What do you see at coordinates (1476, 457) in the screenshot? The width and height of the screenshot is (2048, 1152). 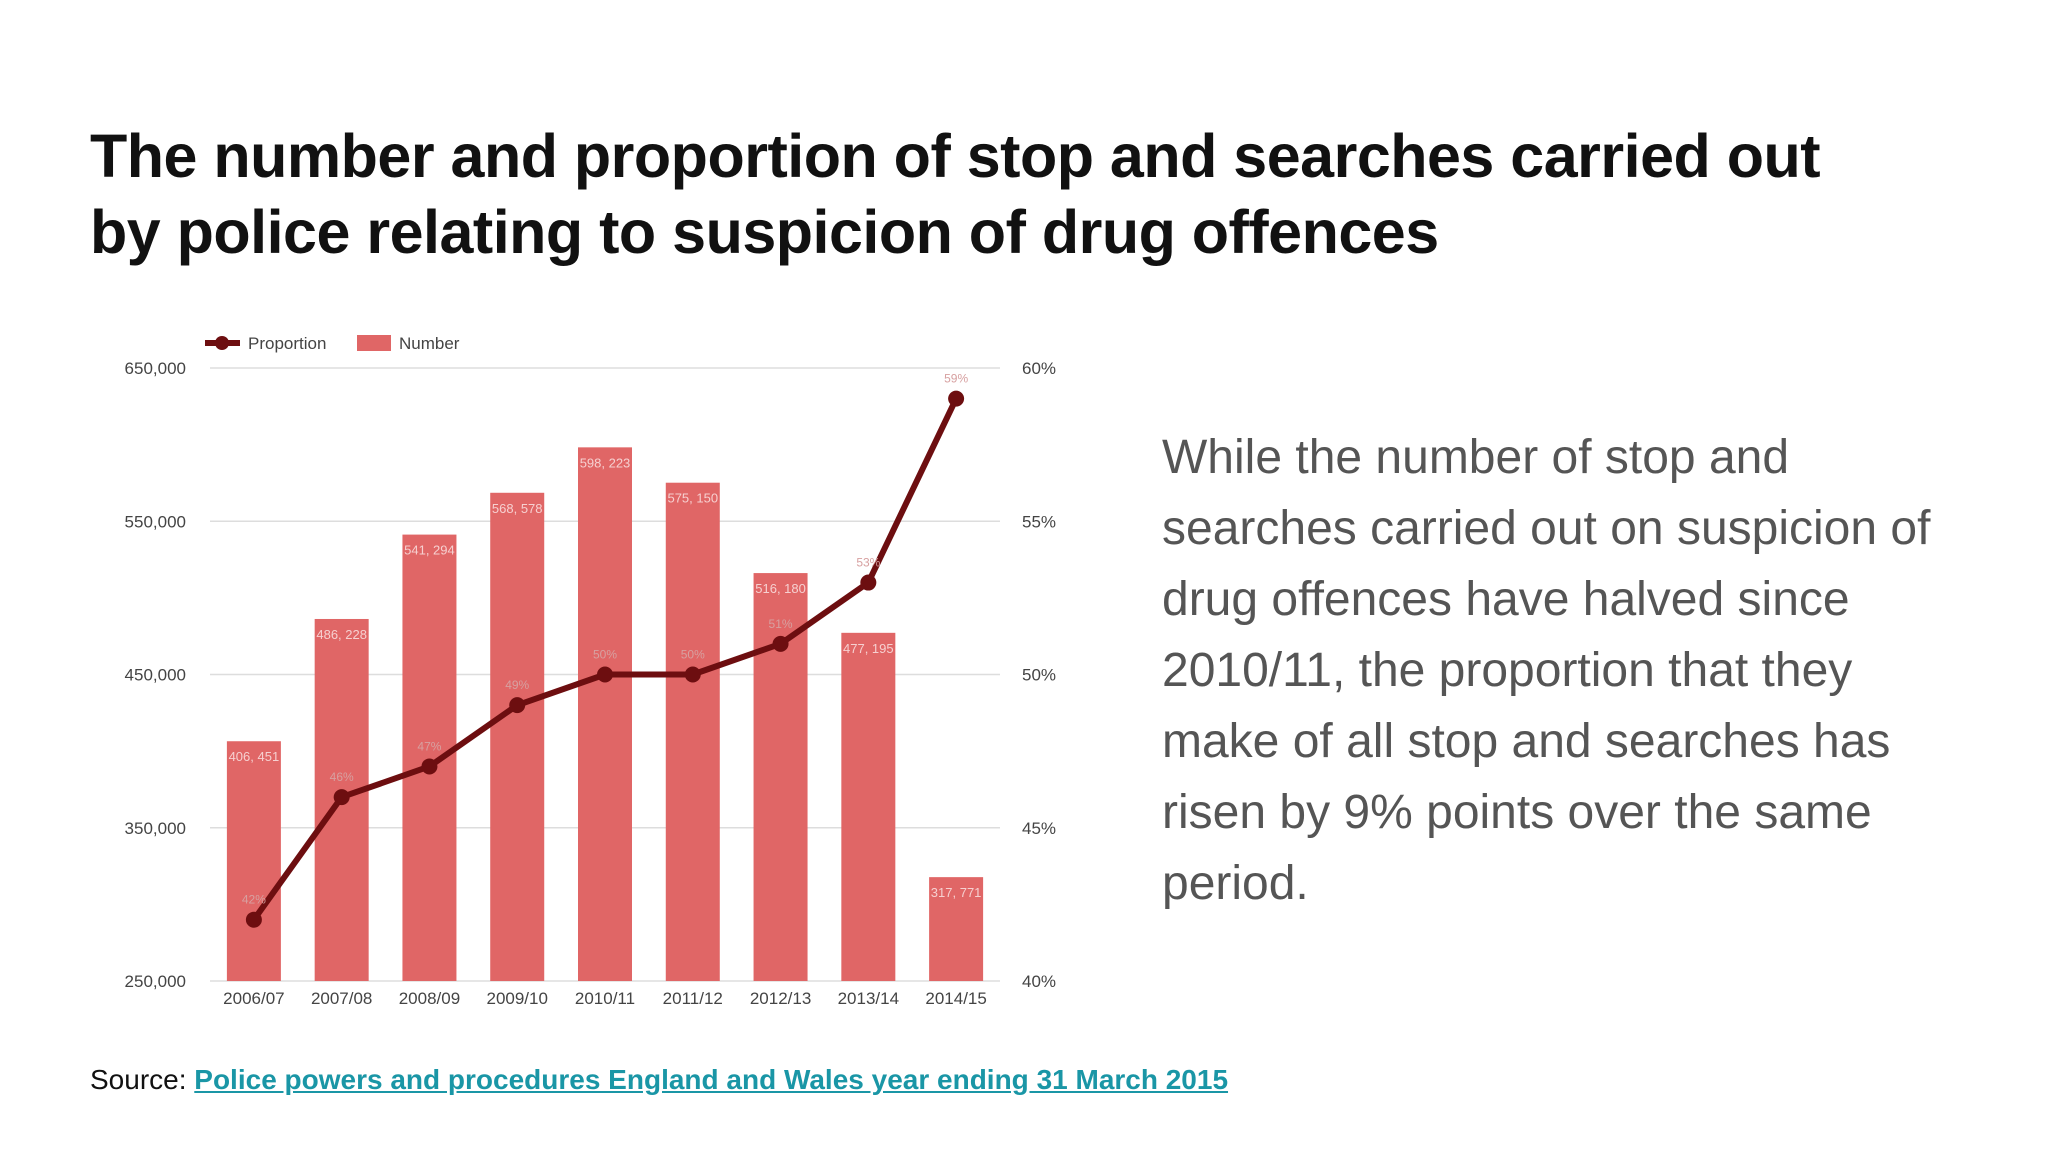 I see `summary-line-1: While the number of stop and` at bounding box center [1476, 457].